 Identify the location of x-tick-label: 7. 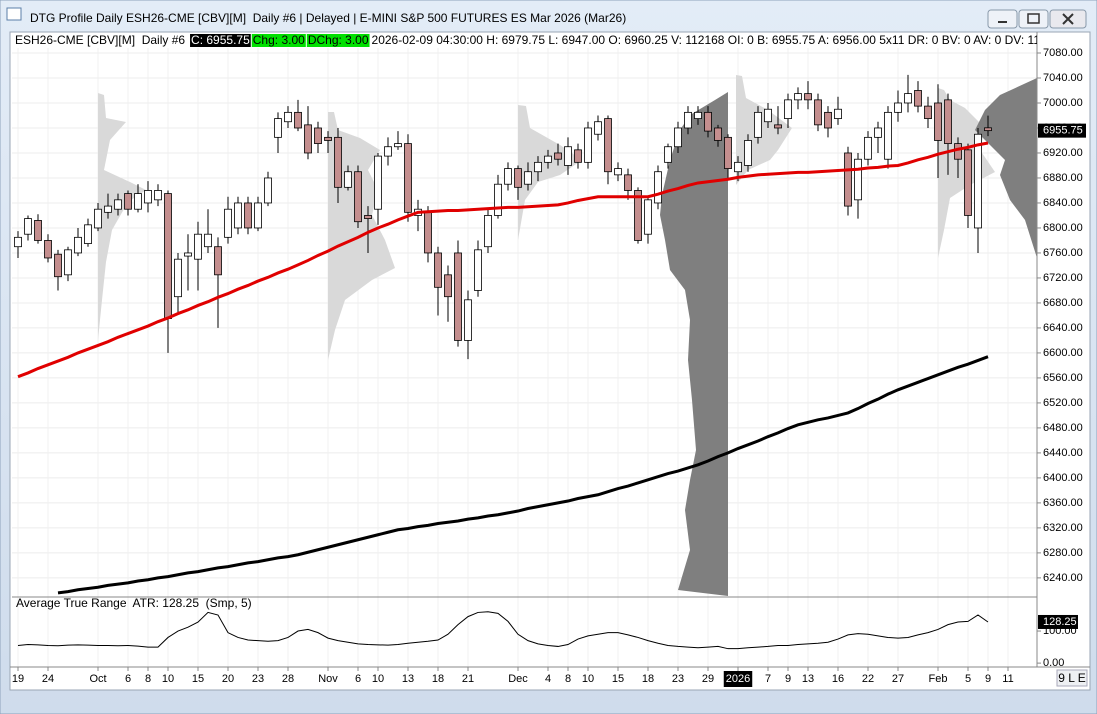
(768, 679).